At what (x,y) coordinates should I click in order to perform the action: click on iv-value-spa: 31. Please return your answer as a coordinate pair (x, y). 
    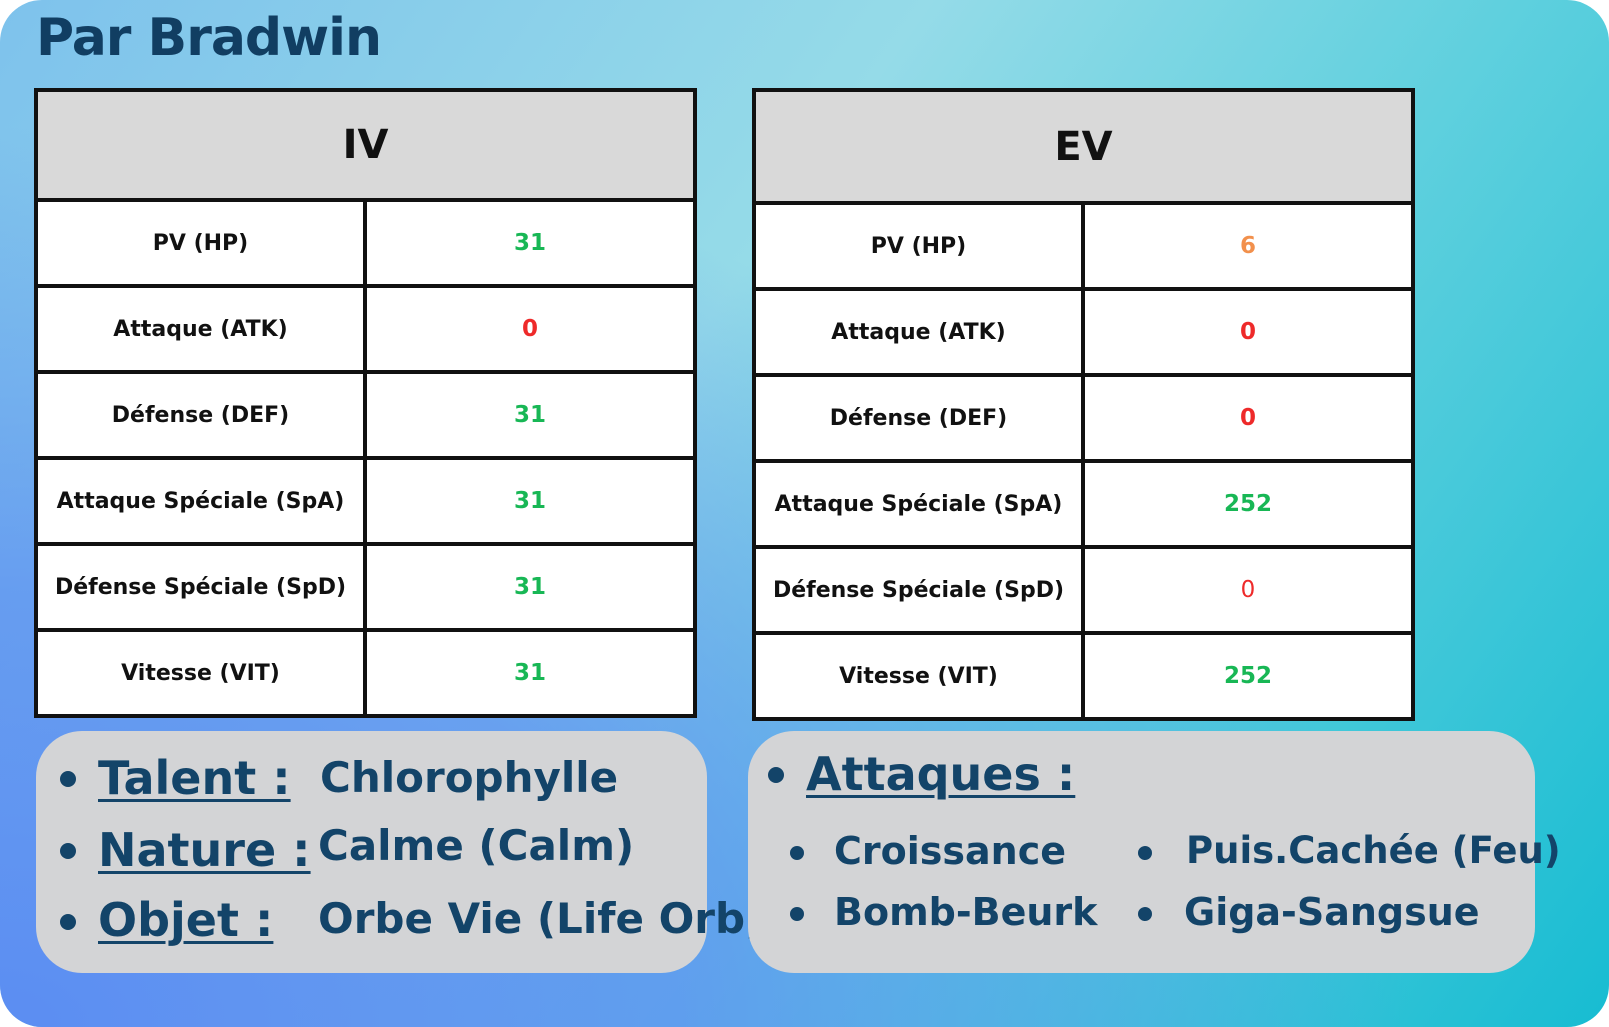
    Looking at the image, I should click on (530, 501).